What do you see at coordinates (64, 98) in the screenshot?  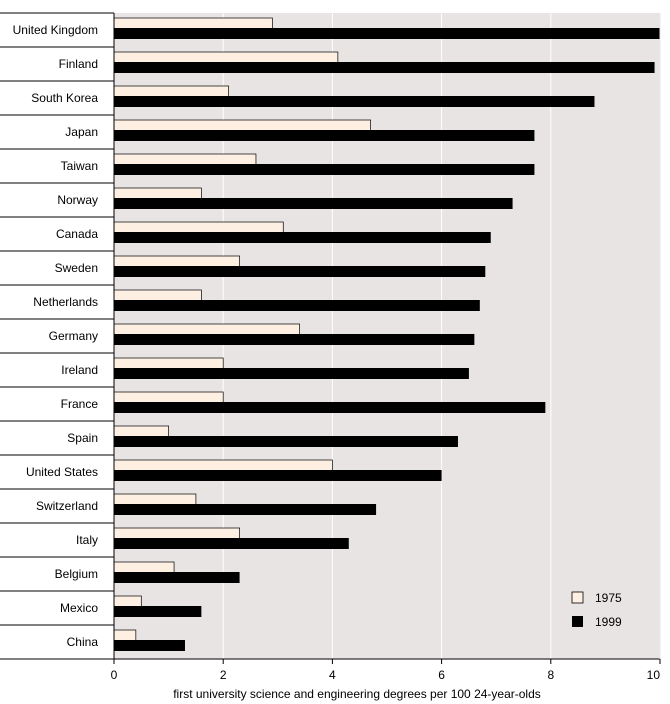 I see `category-label: South Korea` at bounding box center [64, 98].